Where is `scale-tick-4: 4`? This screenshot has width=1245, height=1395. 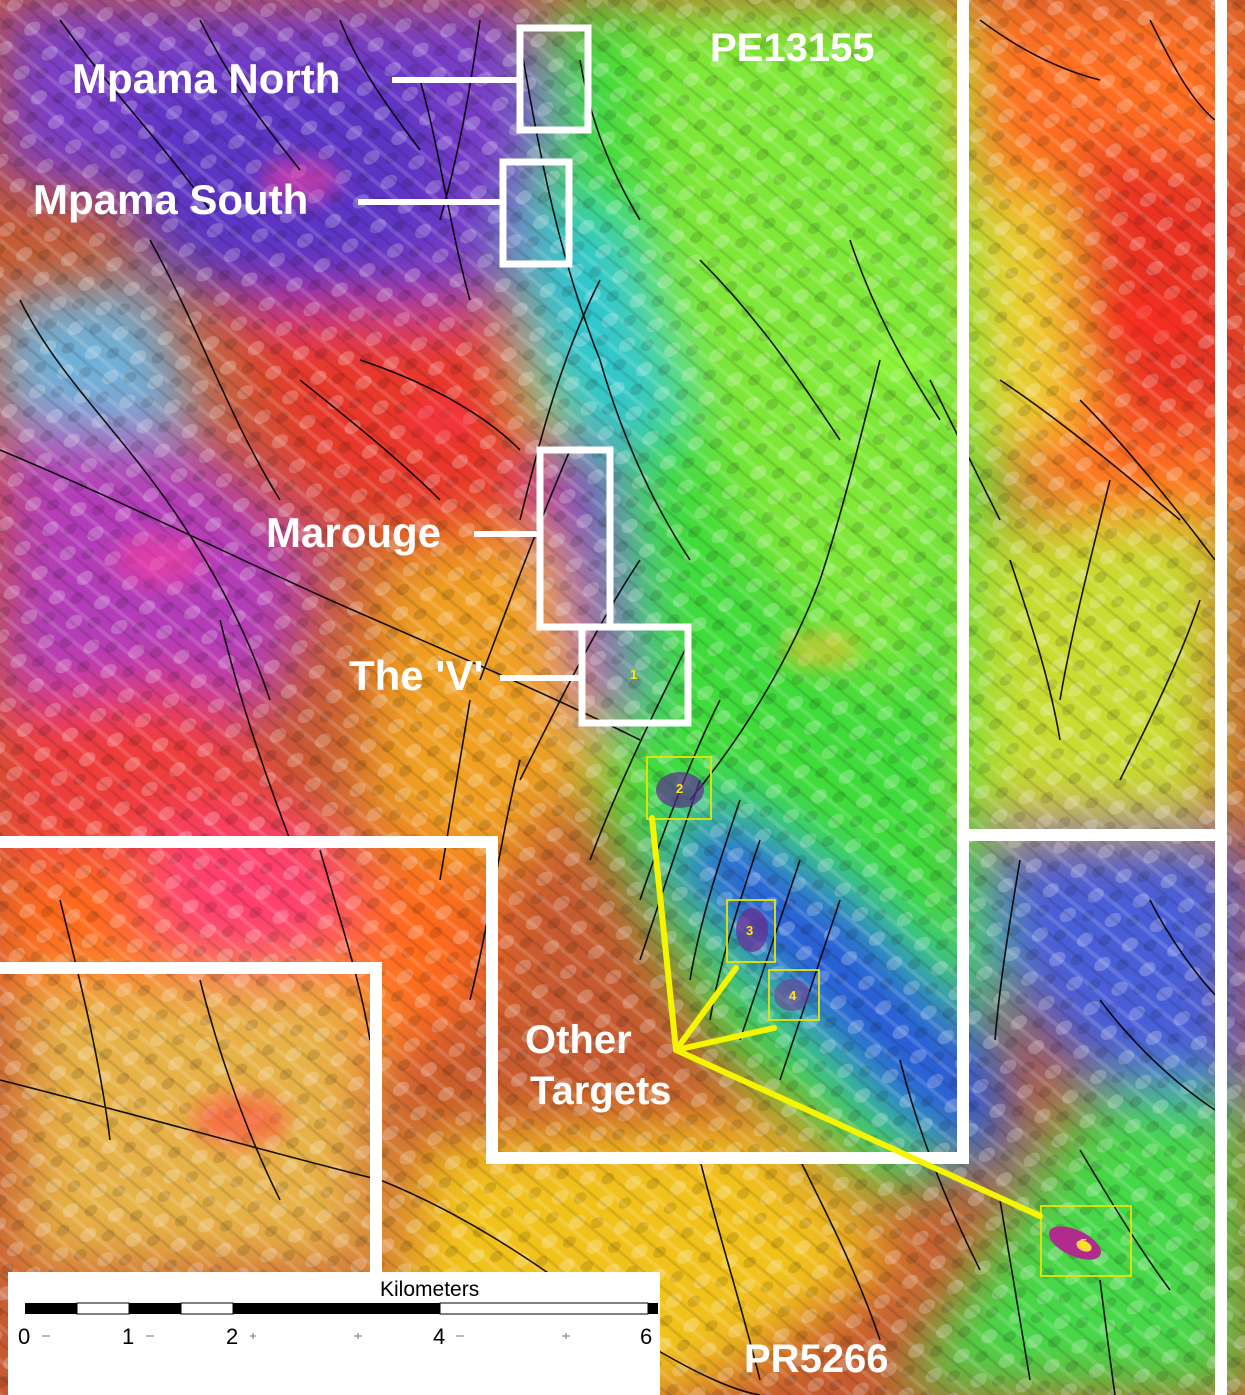 scale-tick-4: 4 is located at coordinates (439, 1336).